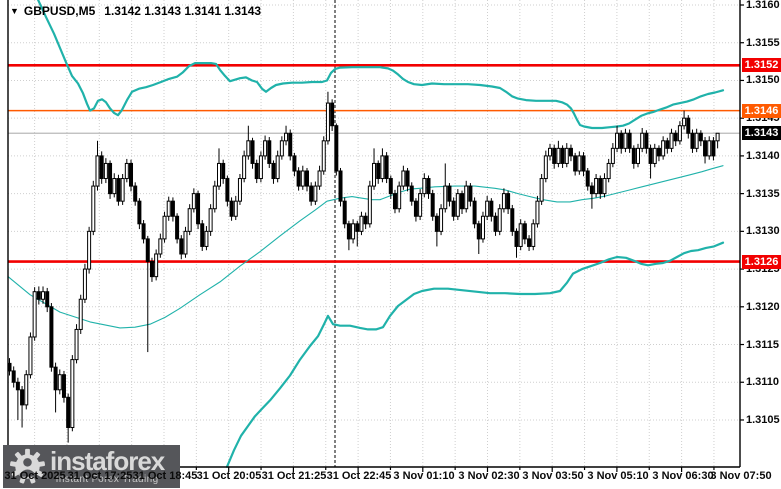  I want to click on x-axis-label: 3 Nov 06:30, so click(683, 476).